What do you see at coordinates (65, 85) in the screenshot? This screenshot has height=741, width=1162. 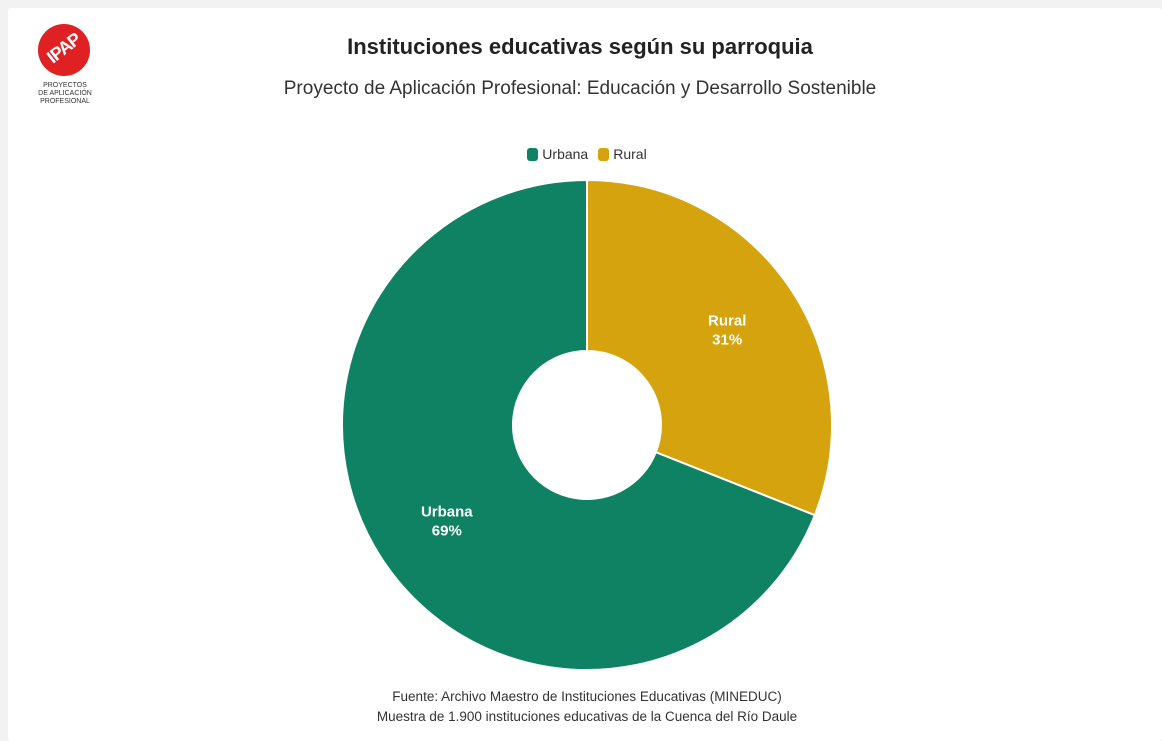 I see `logo-caption-line: PROYECTOS` at bounding box center [65, 85].